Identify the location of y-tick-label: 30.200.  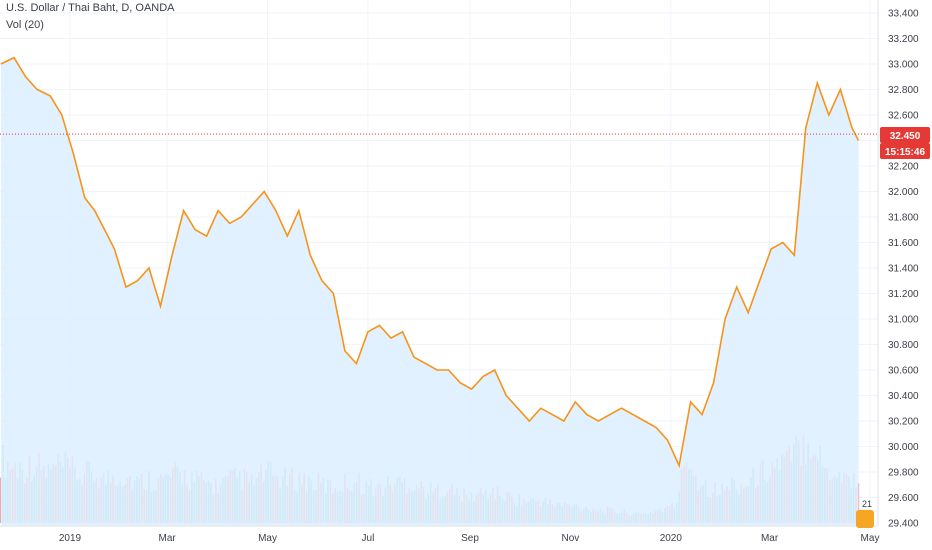
(903, 422).